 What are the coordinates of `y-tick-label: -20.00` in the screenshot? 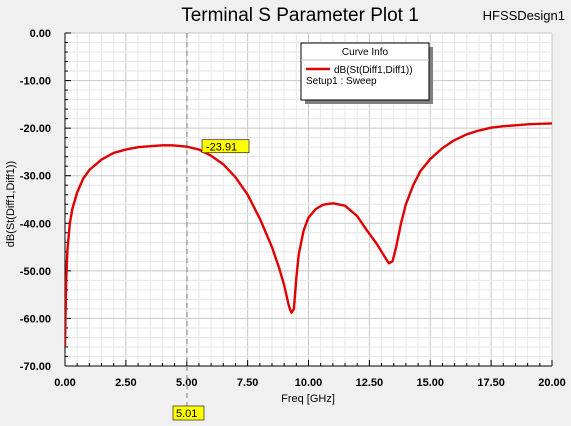 It's located at (35, 129).